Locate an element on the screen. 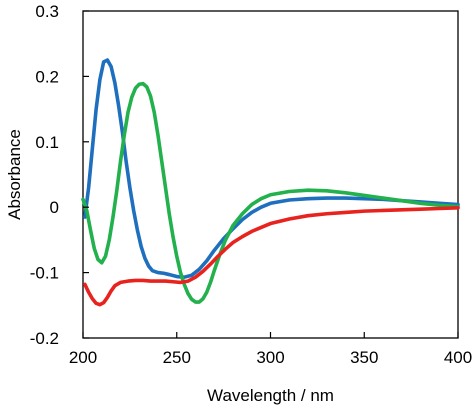 The height and width of the screenshot is (410, 474). x-tick-label: 200 is located at coordinates (83, 357).